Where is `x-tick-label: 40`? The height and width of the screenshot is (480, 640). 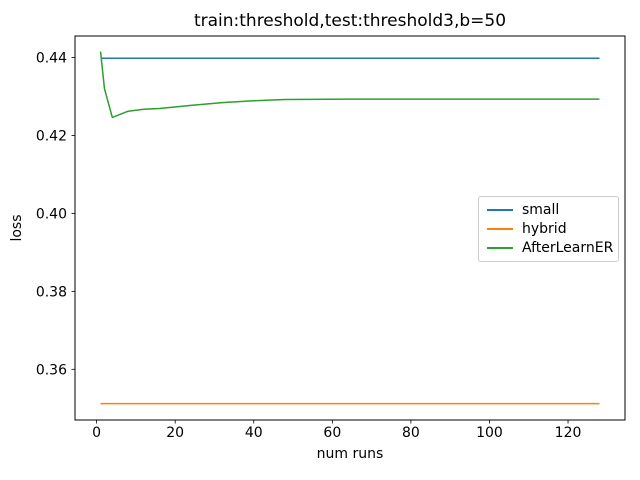 x-tick-label: 40 is located at coordinates (254, 433).